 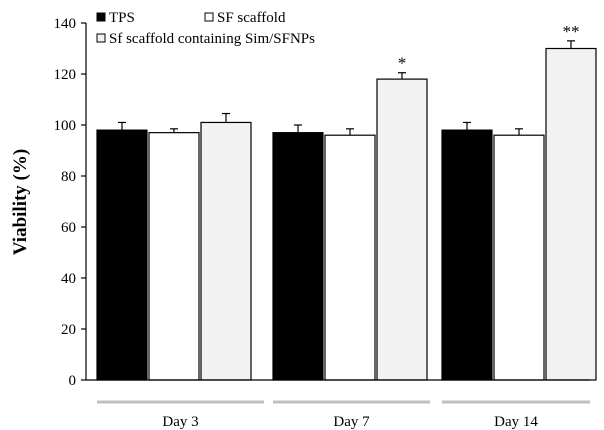 What do you see at coordinates (251, 18) in the screenshot?
I see `legend-label-2: SF scaffold` at bounding box center [251, 18].